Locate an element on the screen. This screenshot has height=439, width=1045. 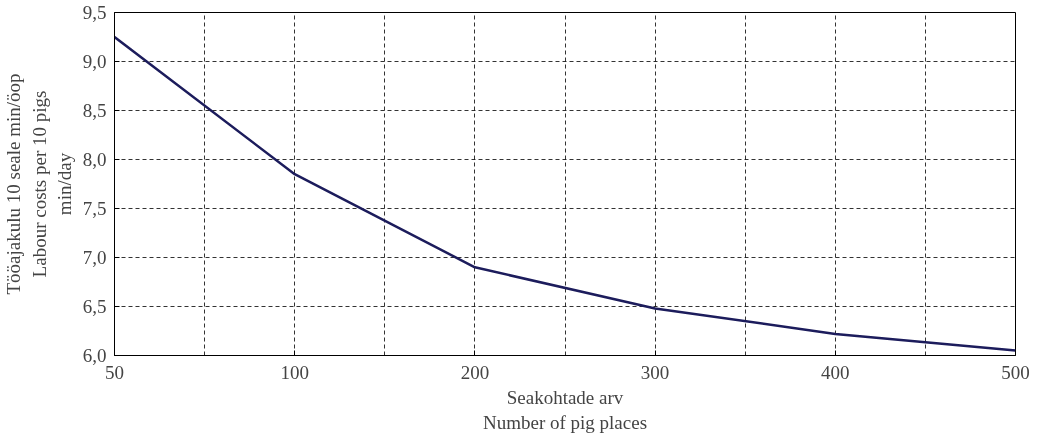
y-tick-label: 6,5 is located at coordinates (94, 306).